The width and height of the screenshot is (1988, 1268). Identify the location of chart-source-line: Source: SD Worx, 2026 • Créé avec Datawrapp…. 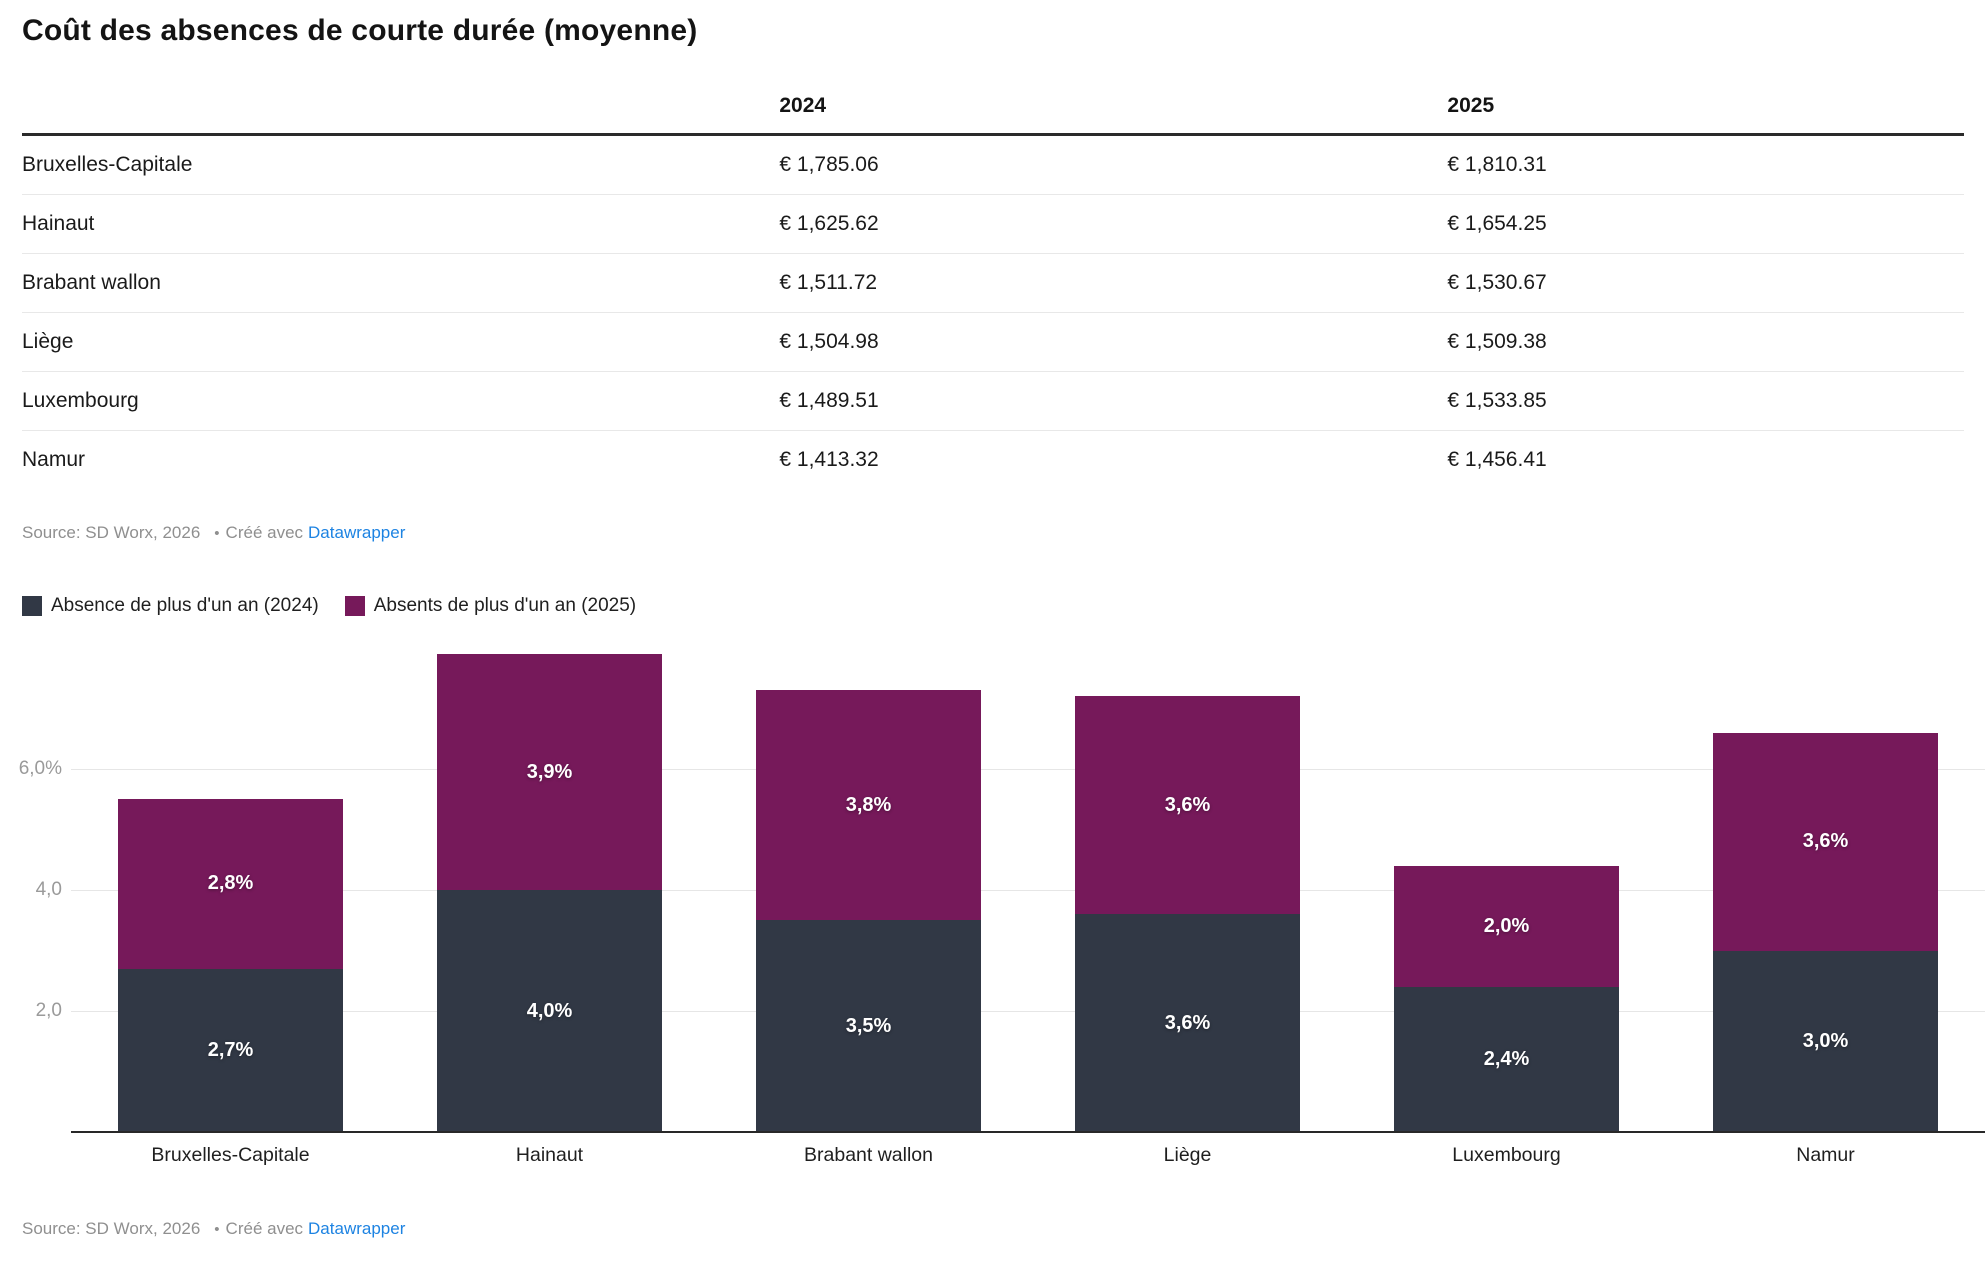
(993, 1229).